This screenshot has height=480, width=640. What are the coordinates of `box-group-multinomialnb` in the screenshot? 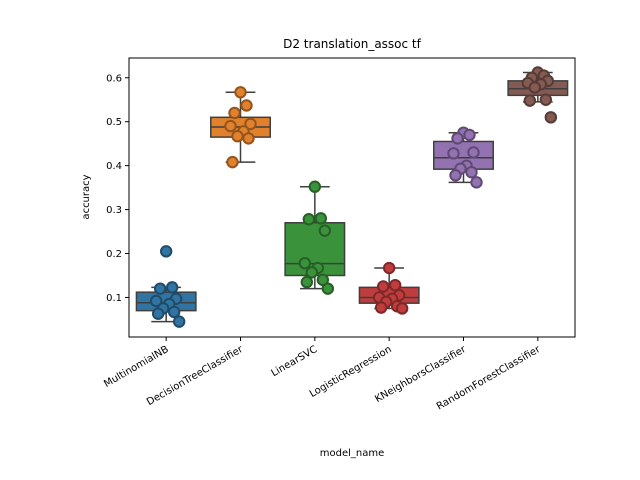 It's located at (166, 286).